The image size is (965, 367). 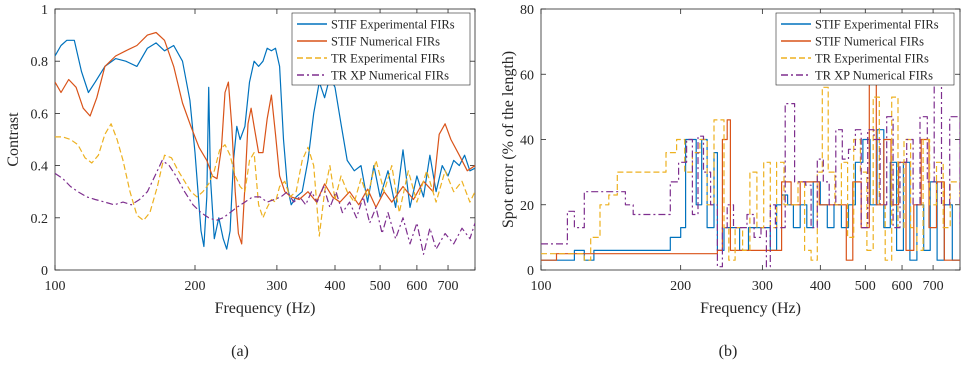 I want to click on y-axis-label: Spot error (% of the length), so click(x=508, y=139).